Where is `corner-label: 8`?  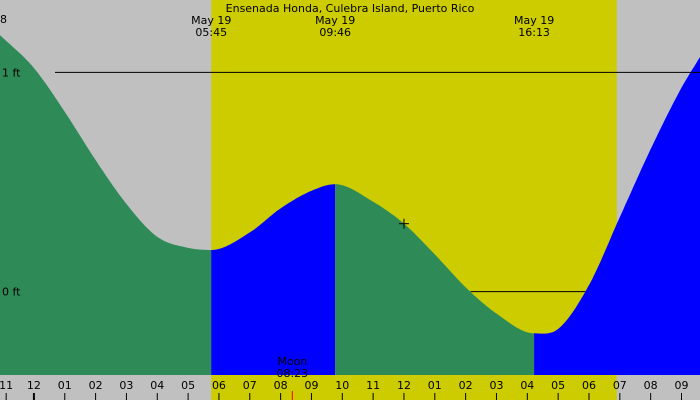 corner-label: 8 is located at coordinates (3, 19).